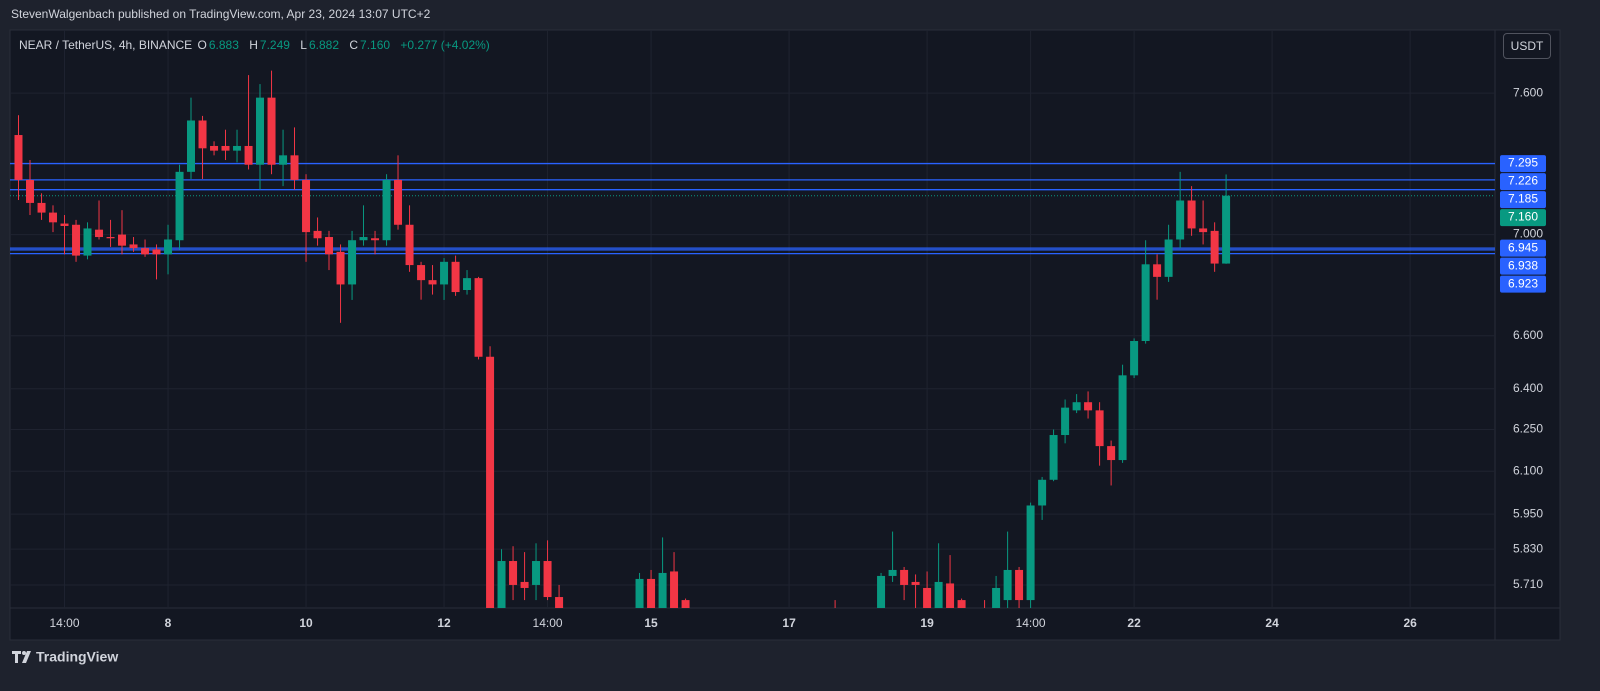 The image size is (1600, 691). I want to click on price-label: 7.160, so click(1523, 217).